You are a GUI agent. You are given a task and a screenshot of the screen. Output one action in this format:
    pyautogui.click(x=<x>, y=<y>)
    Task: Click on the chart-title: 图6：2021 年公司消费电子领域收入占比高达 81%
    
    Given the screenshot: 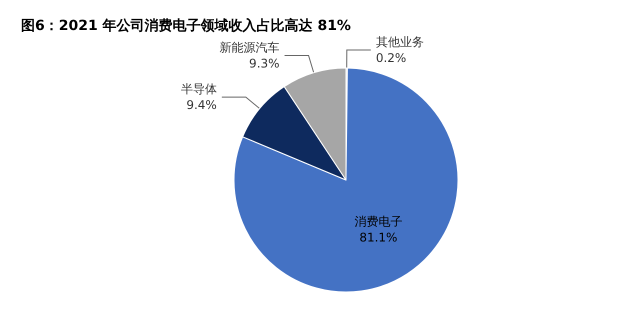 What is the action you would take?
    pyautogui.click(x=186, y=25)
    